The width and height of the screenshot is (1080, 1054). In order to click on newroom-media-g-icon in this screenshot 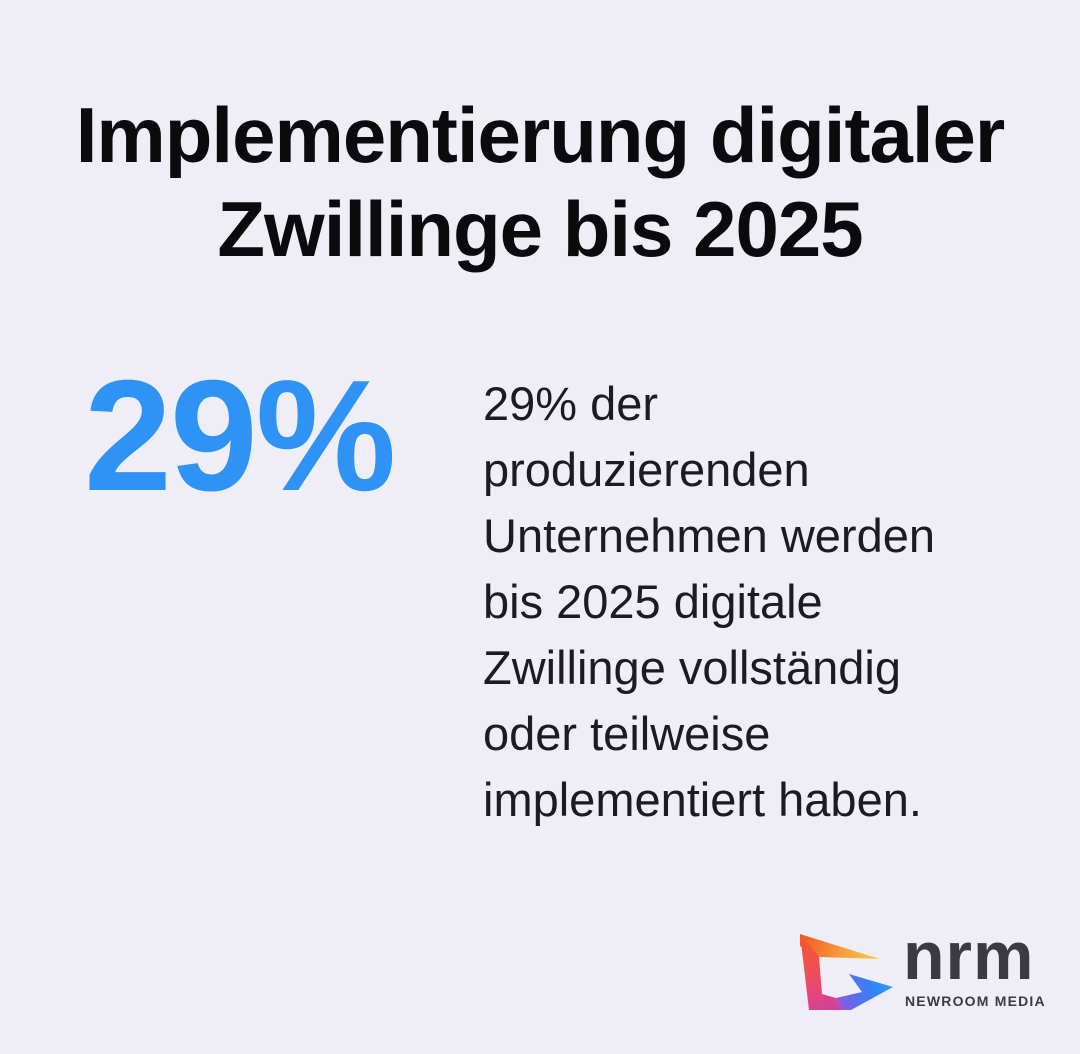, I will do `click(846, 972)`.